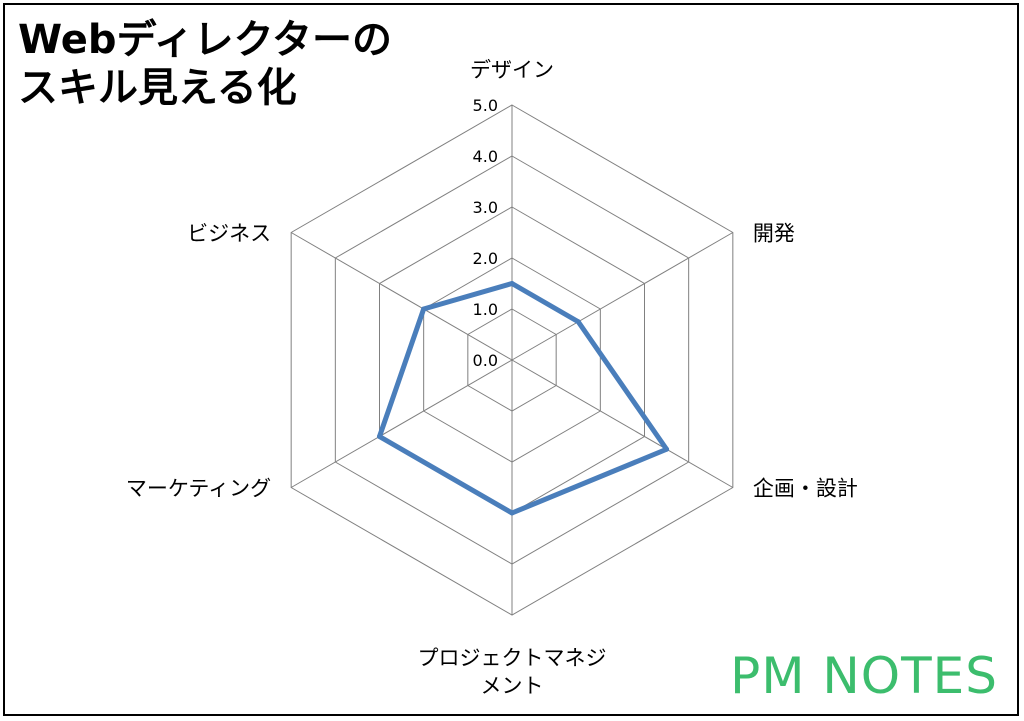  Describe the element at coordinates (157, 88) in the screenshot. I see `chart-title-line-2: スキル見える化` at that location.